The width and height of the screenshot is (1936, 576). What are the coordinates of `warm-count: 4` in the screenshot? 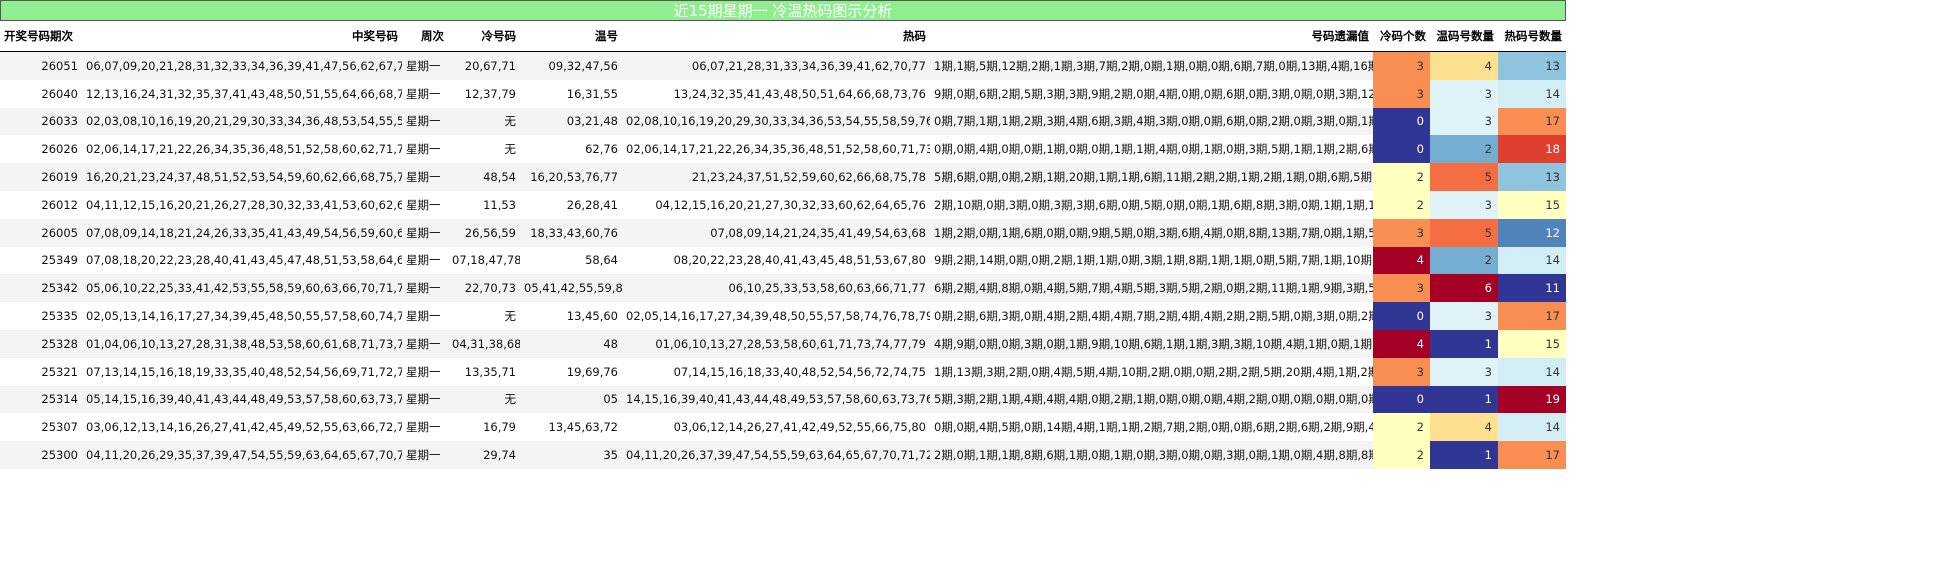 It's located at (1464, 65).